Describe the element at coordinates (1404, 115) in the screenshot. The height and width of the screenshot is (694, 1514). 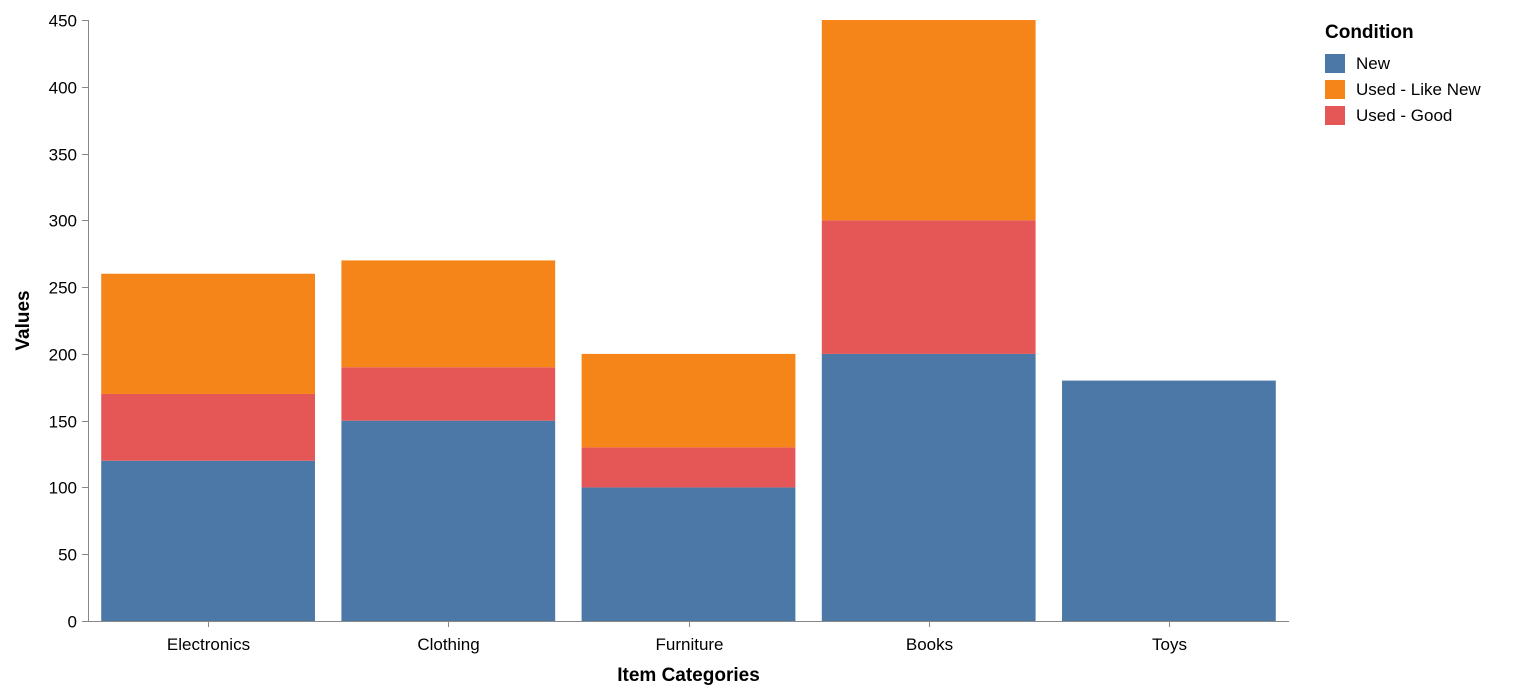
I see `legend-label-used-good: Used - Good` at that location.